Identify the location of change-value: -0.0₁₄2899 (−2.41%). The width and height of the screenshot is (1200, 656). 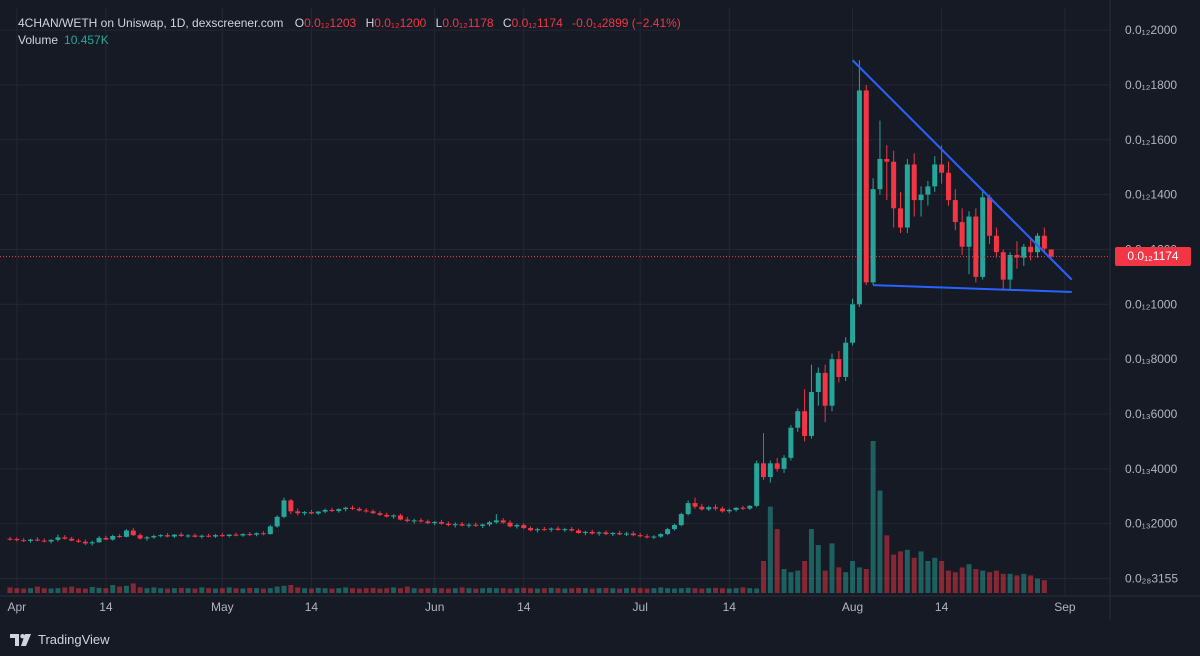
(626, 23).